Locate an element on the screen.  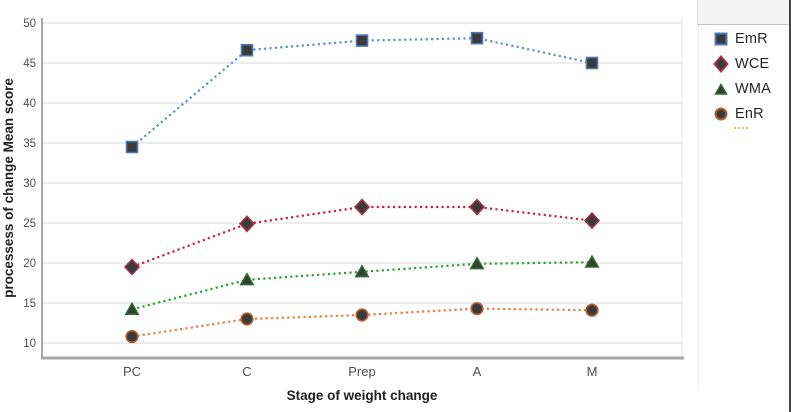
circle-marker-icon is located at coordinates (721, 113).